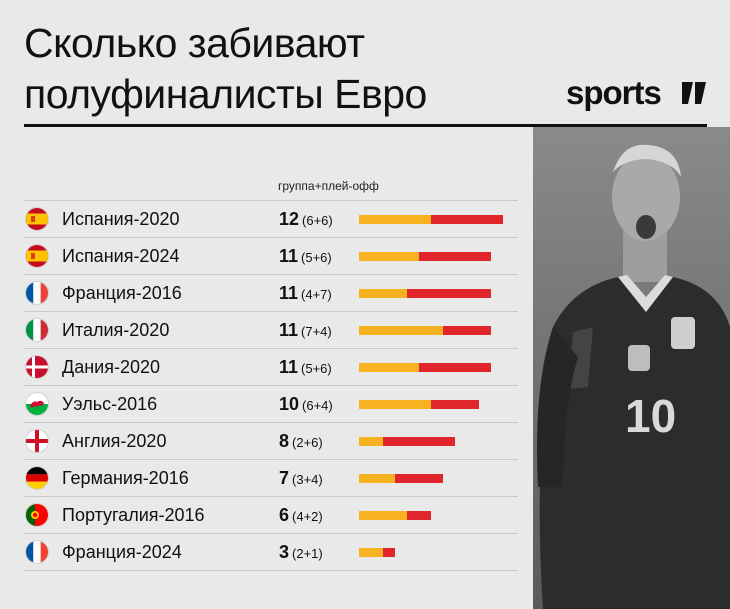  Describe the element at coordinates (271, 477) in the screenshot. I see `chart-row: Германия-2016 7 (3+4)` at that location.